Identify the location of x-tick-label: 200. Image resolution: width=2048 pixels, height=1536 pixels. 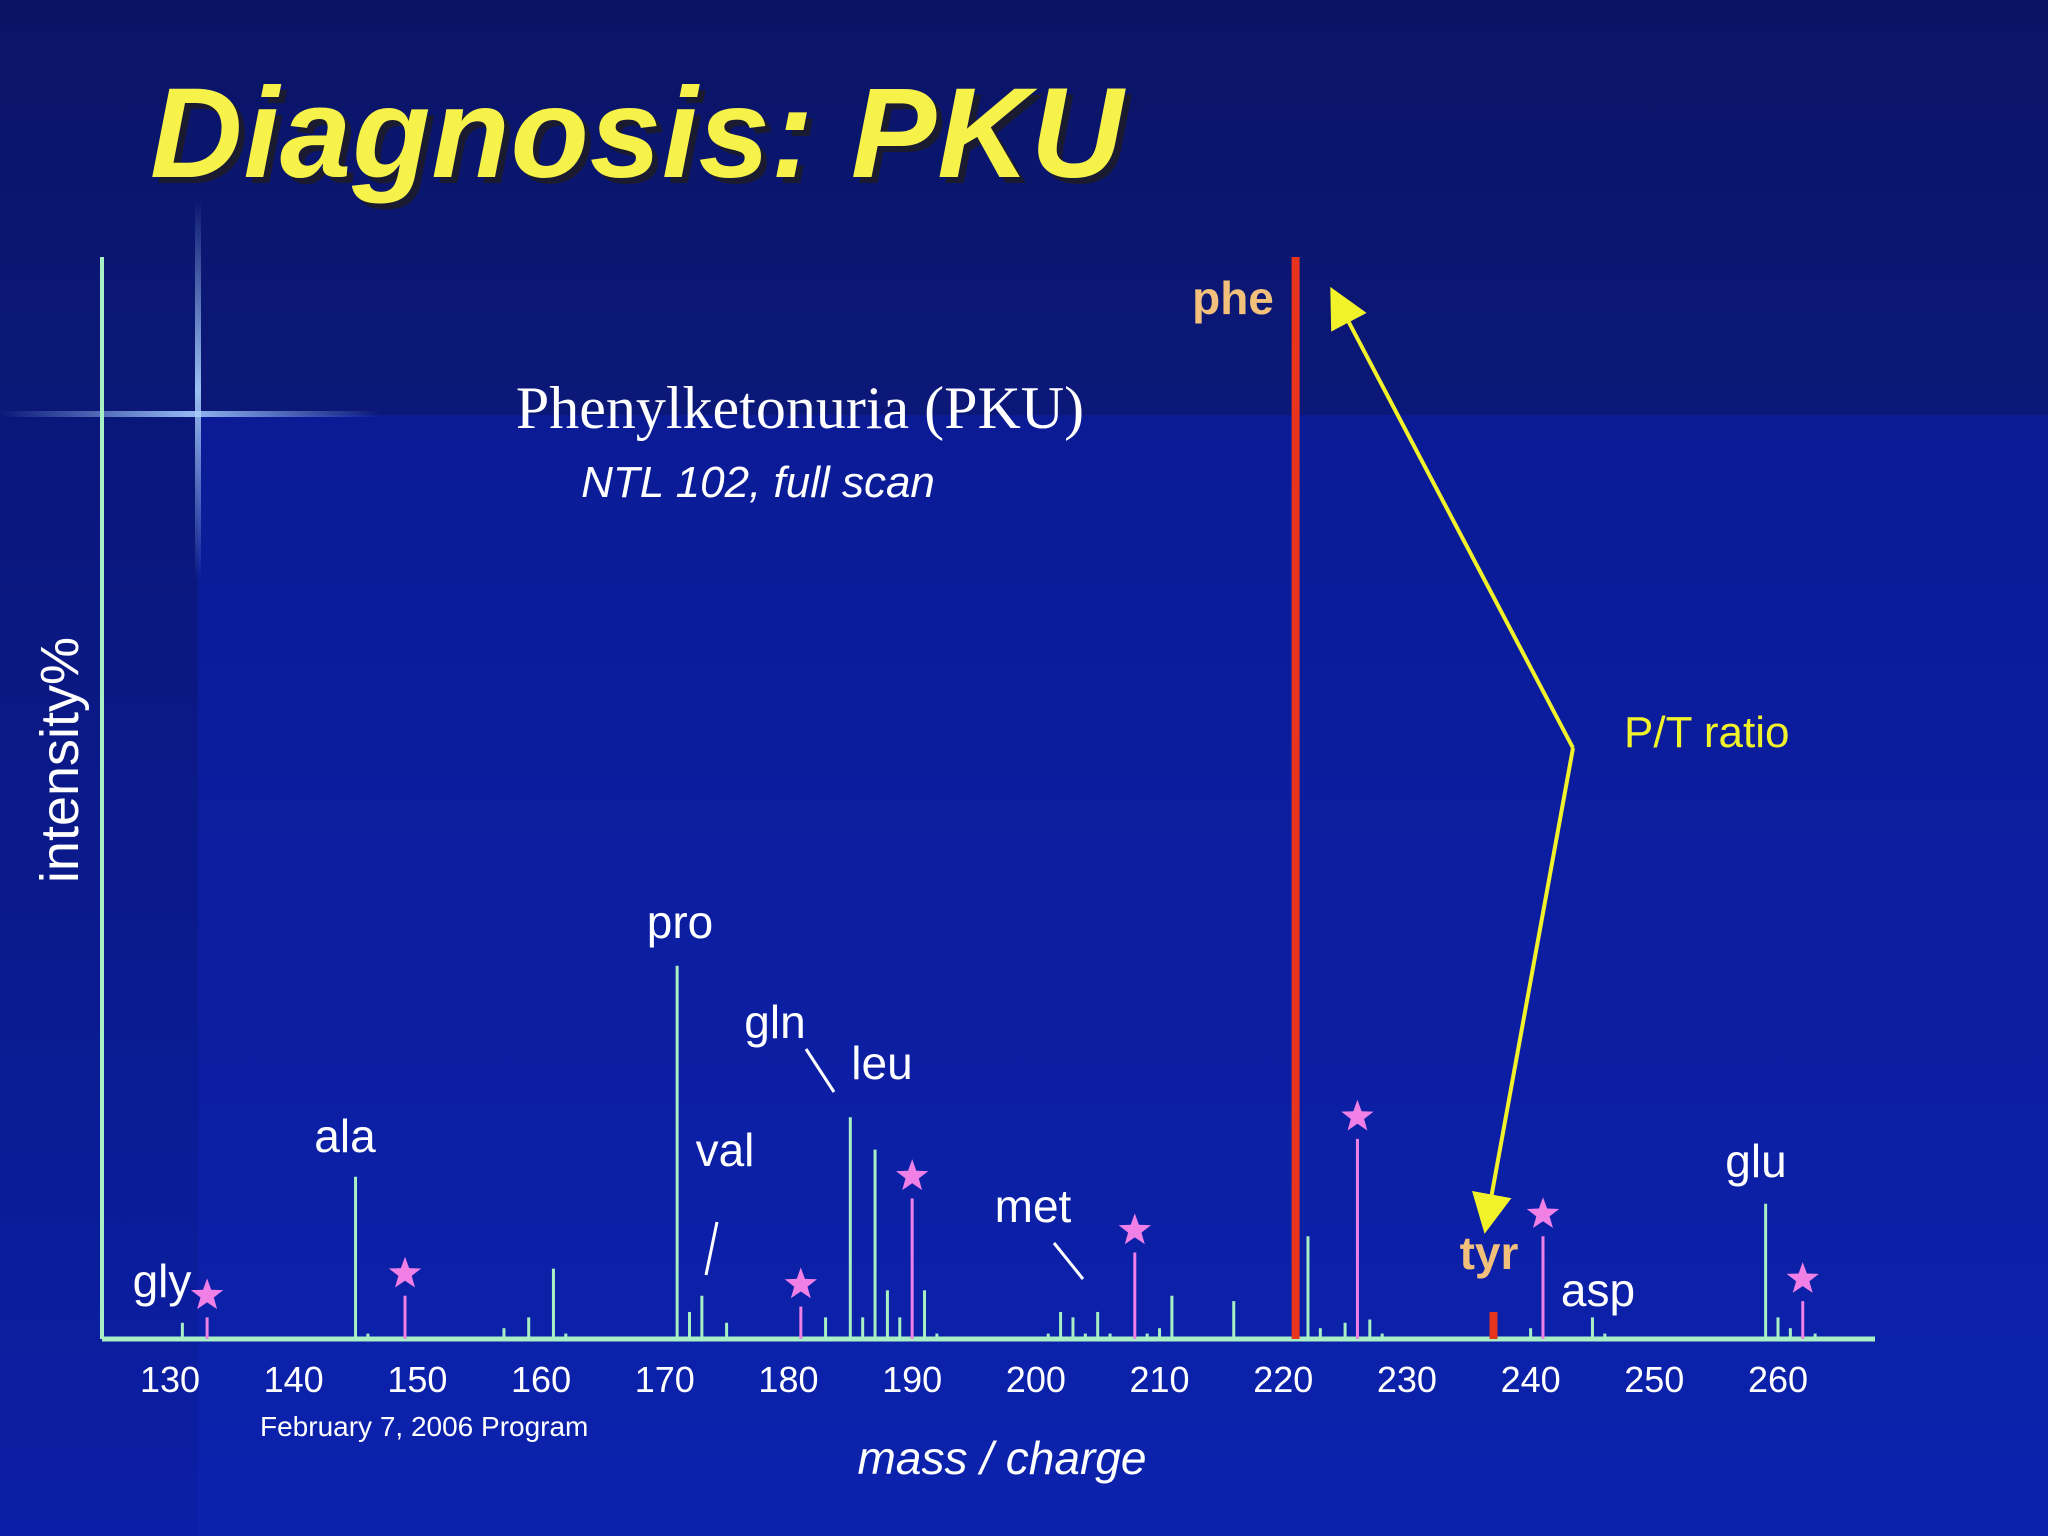
(1036, 1379).